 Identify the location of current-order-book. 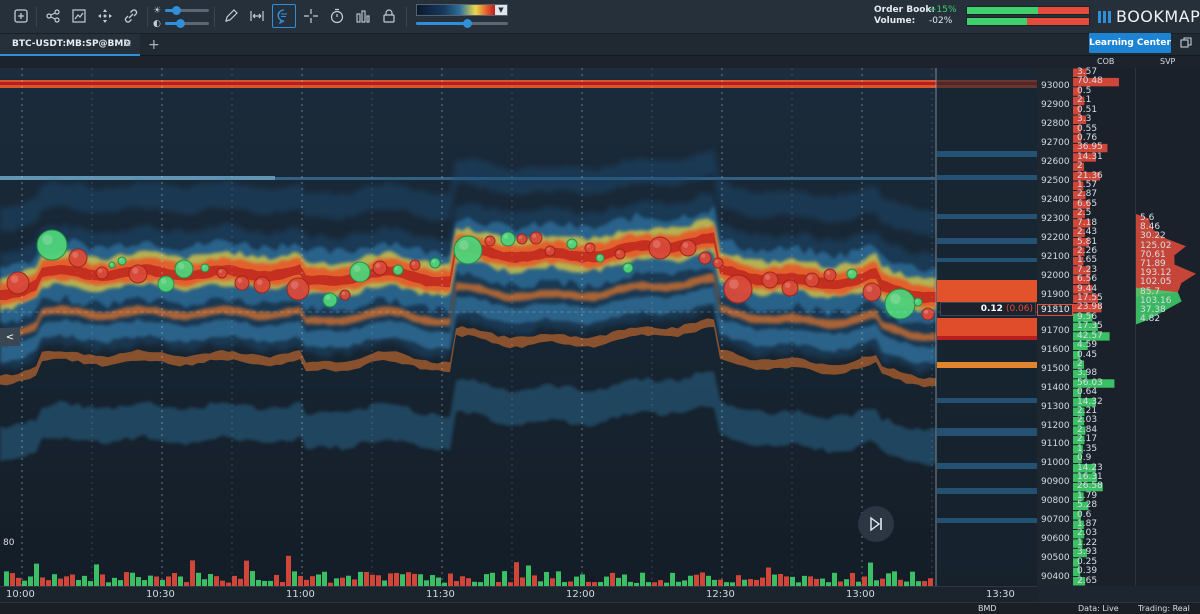
(987, 337).